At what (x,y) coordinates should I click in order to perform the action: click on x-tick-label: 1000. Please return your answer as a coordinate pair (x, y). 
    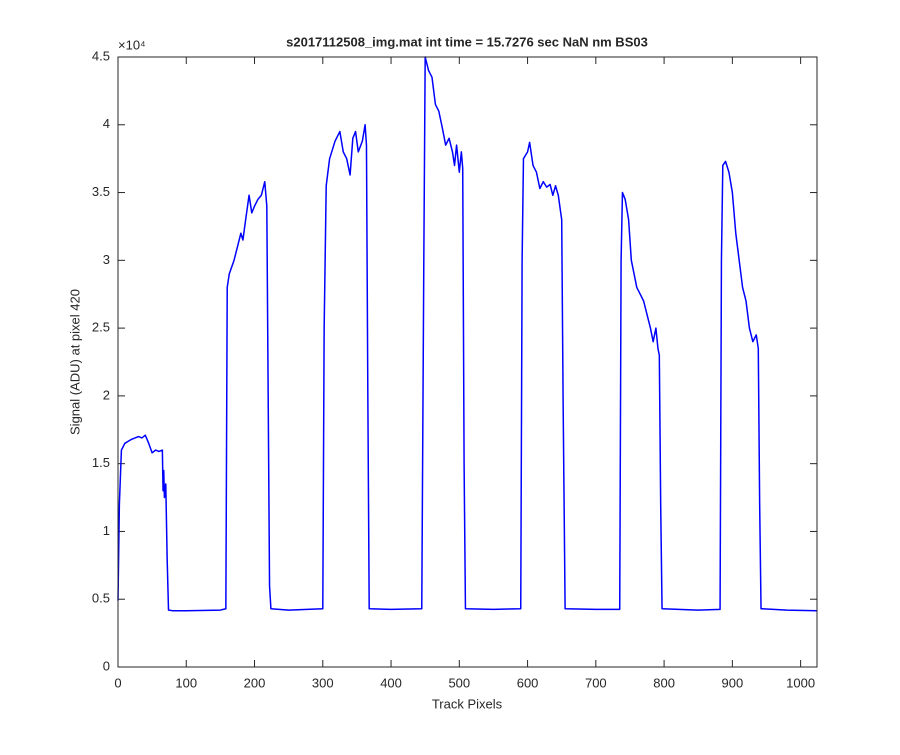
    Looking at the image, I should click on (800, 682).